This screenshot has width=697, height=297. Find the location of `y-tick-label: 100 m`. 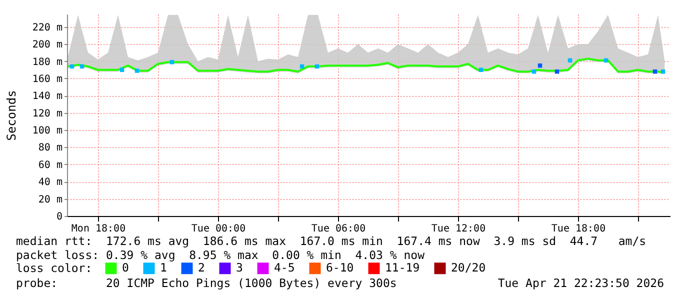

y-tick-label: 100 m is located at coordinates (47, 131).